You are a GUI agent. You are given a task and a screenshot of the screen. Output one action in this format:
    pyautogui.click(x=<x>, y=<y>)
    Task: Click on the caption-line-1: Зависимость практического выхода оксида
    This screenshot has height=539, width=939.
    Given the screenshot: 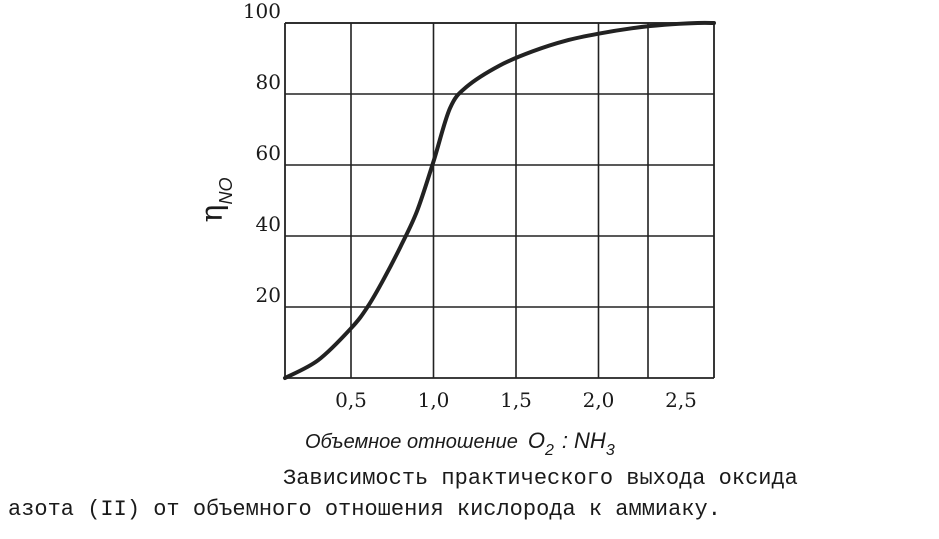 What is the action you would take?
    pyautogui.click(x=540, y=478)
    